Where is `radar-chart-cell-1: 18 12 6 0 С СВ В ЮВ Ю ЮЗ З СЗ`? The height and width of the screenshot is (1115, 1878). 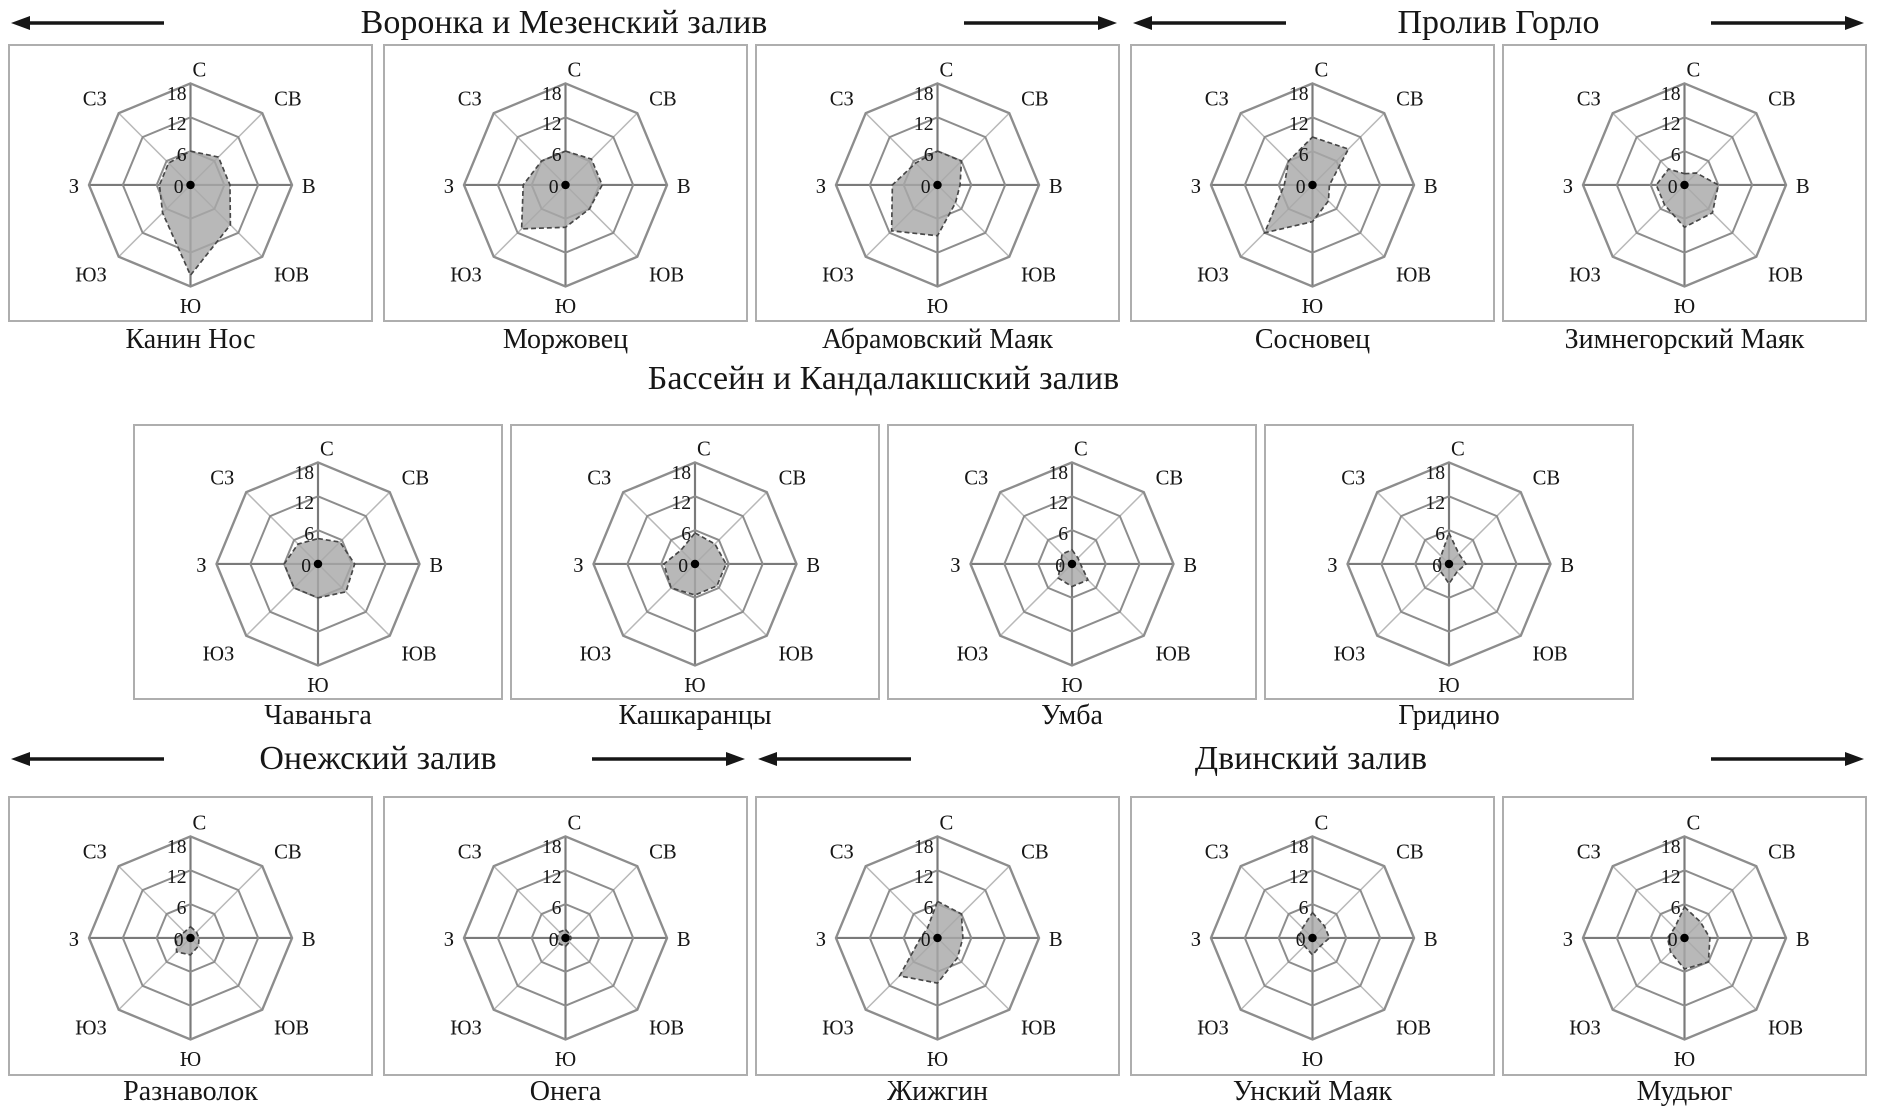 radar-chart-cell-1: 18 12 6 0 С СВ В ЮВ Ю ЮЗ З СЗ is located at coordinates (565, 183).